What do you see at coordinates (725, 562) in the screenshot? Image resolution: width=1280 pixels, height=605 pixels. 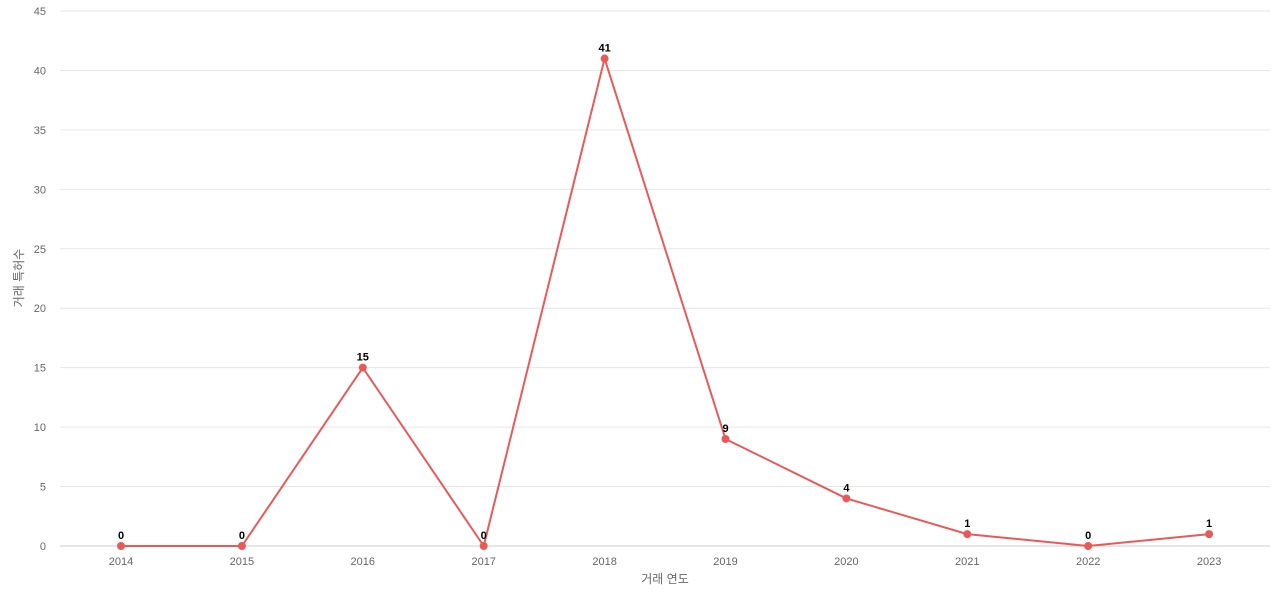 I see `x-tick-label: 2019` at bounding box center [725, 562].